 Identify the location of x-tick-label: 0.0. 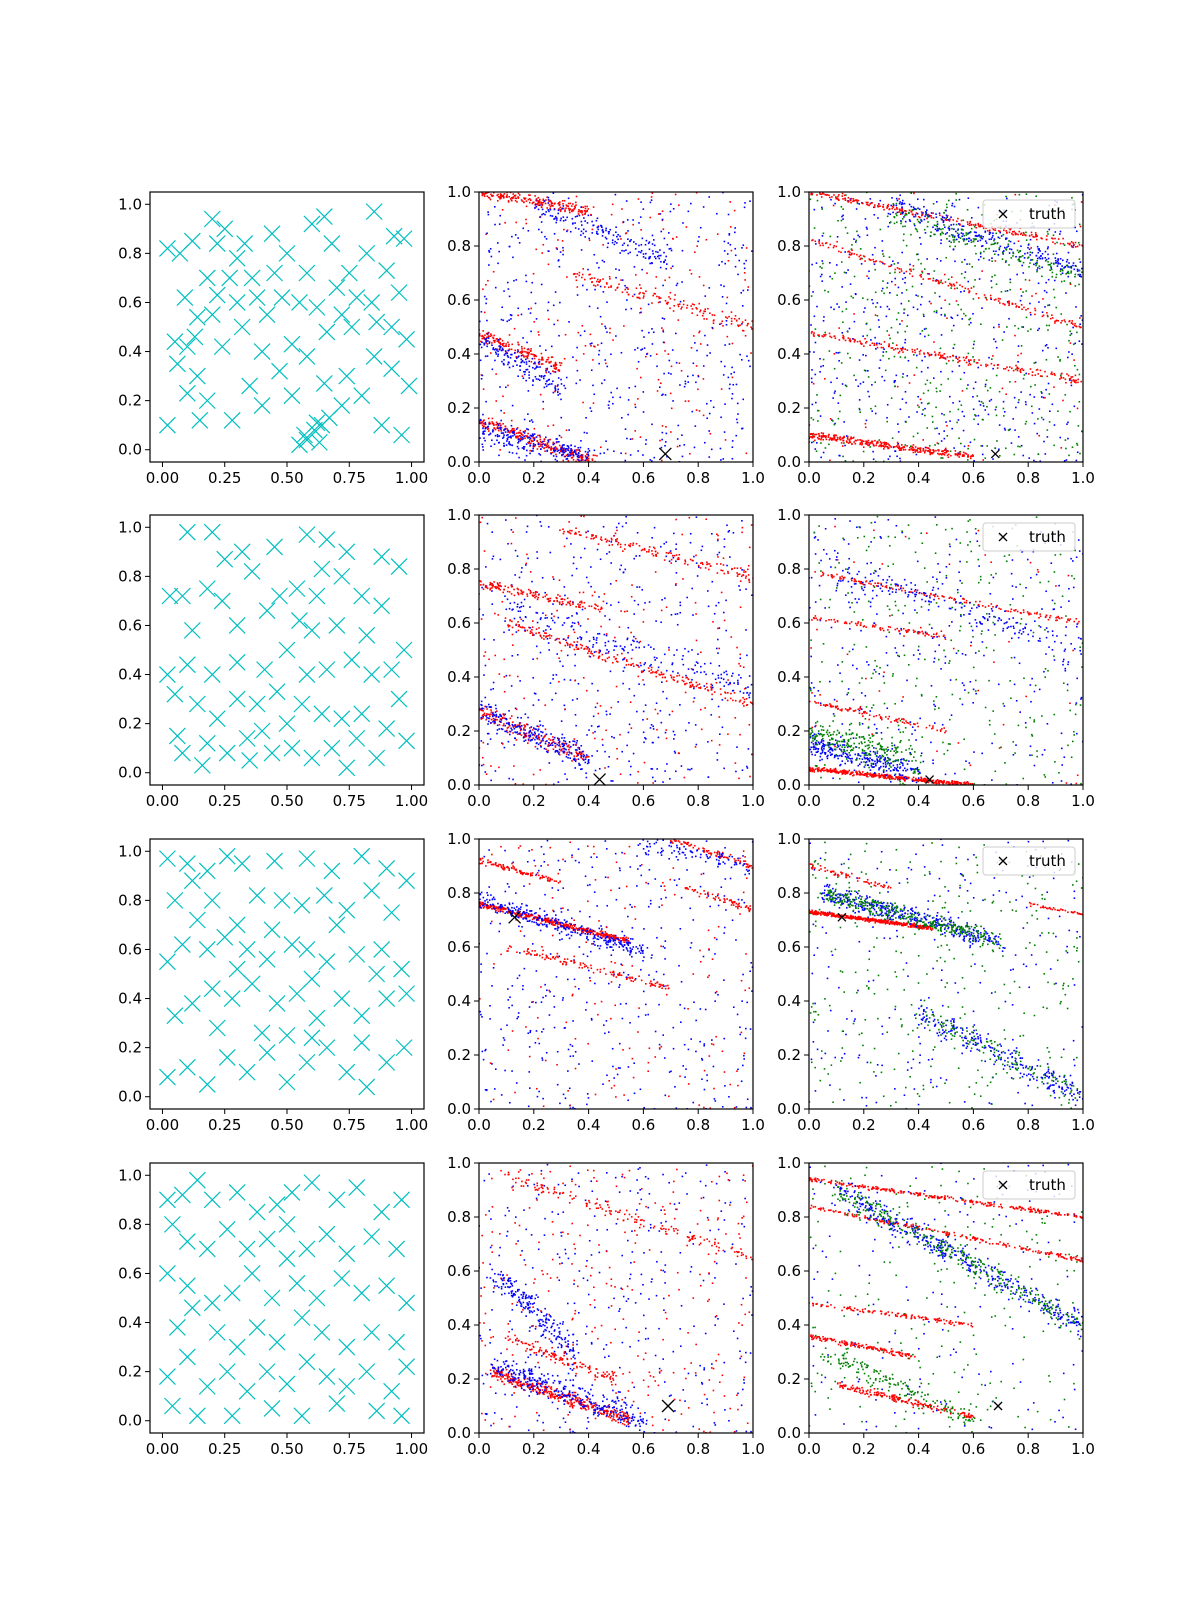
(809, 478).